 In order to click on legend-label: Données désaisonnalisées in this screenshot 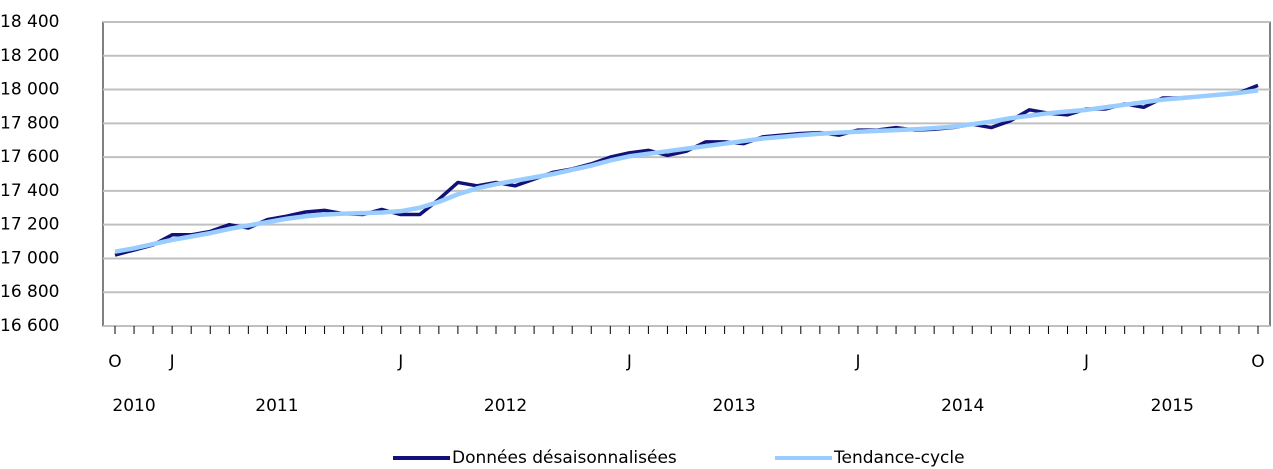, I will do `click(564, 458)`.